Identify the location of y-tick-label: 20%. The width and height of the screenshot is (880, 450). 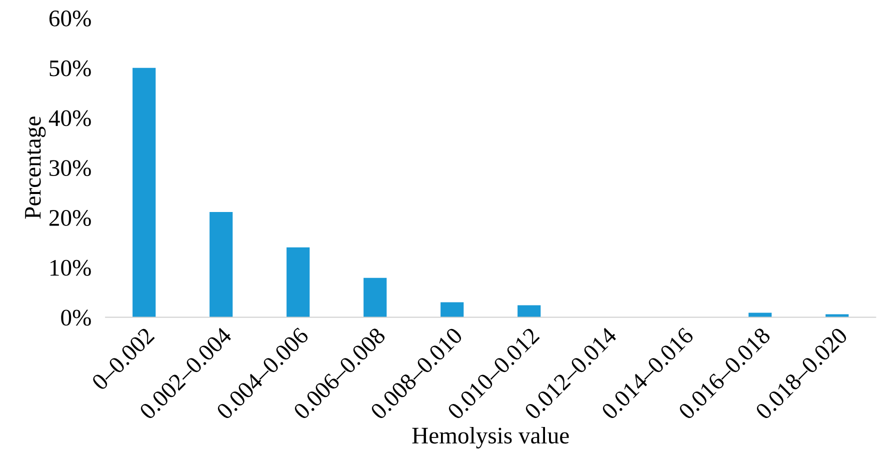
(70, 218).